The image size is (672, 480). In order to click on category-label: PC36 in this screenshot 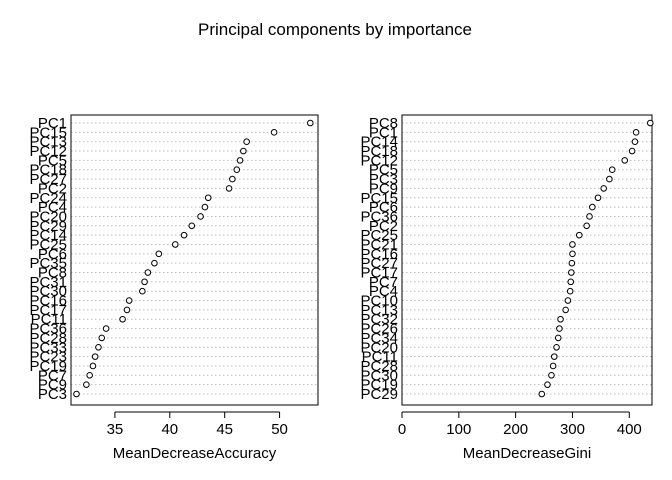, I will do `click(379, 216)`.